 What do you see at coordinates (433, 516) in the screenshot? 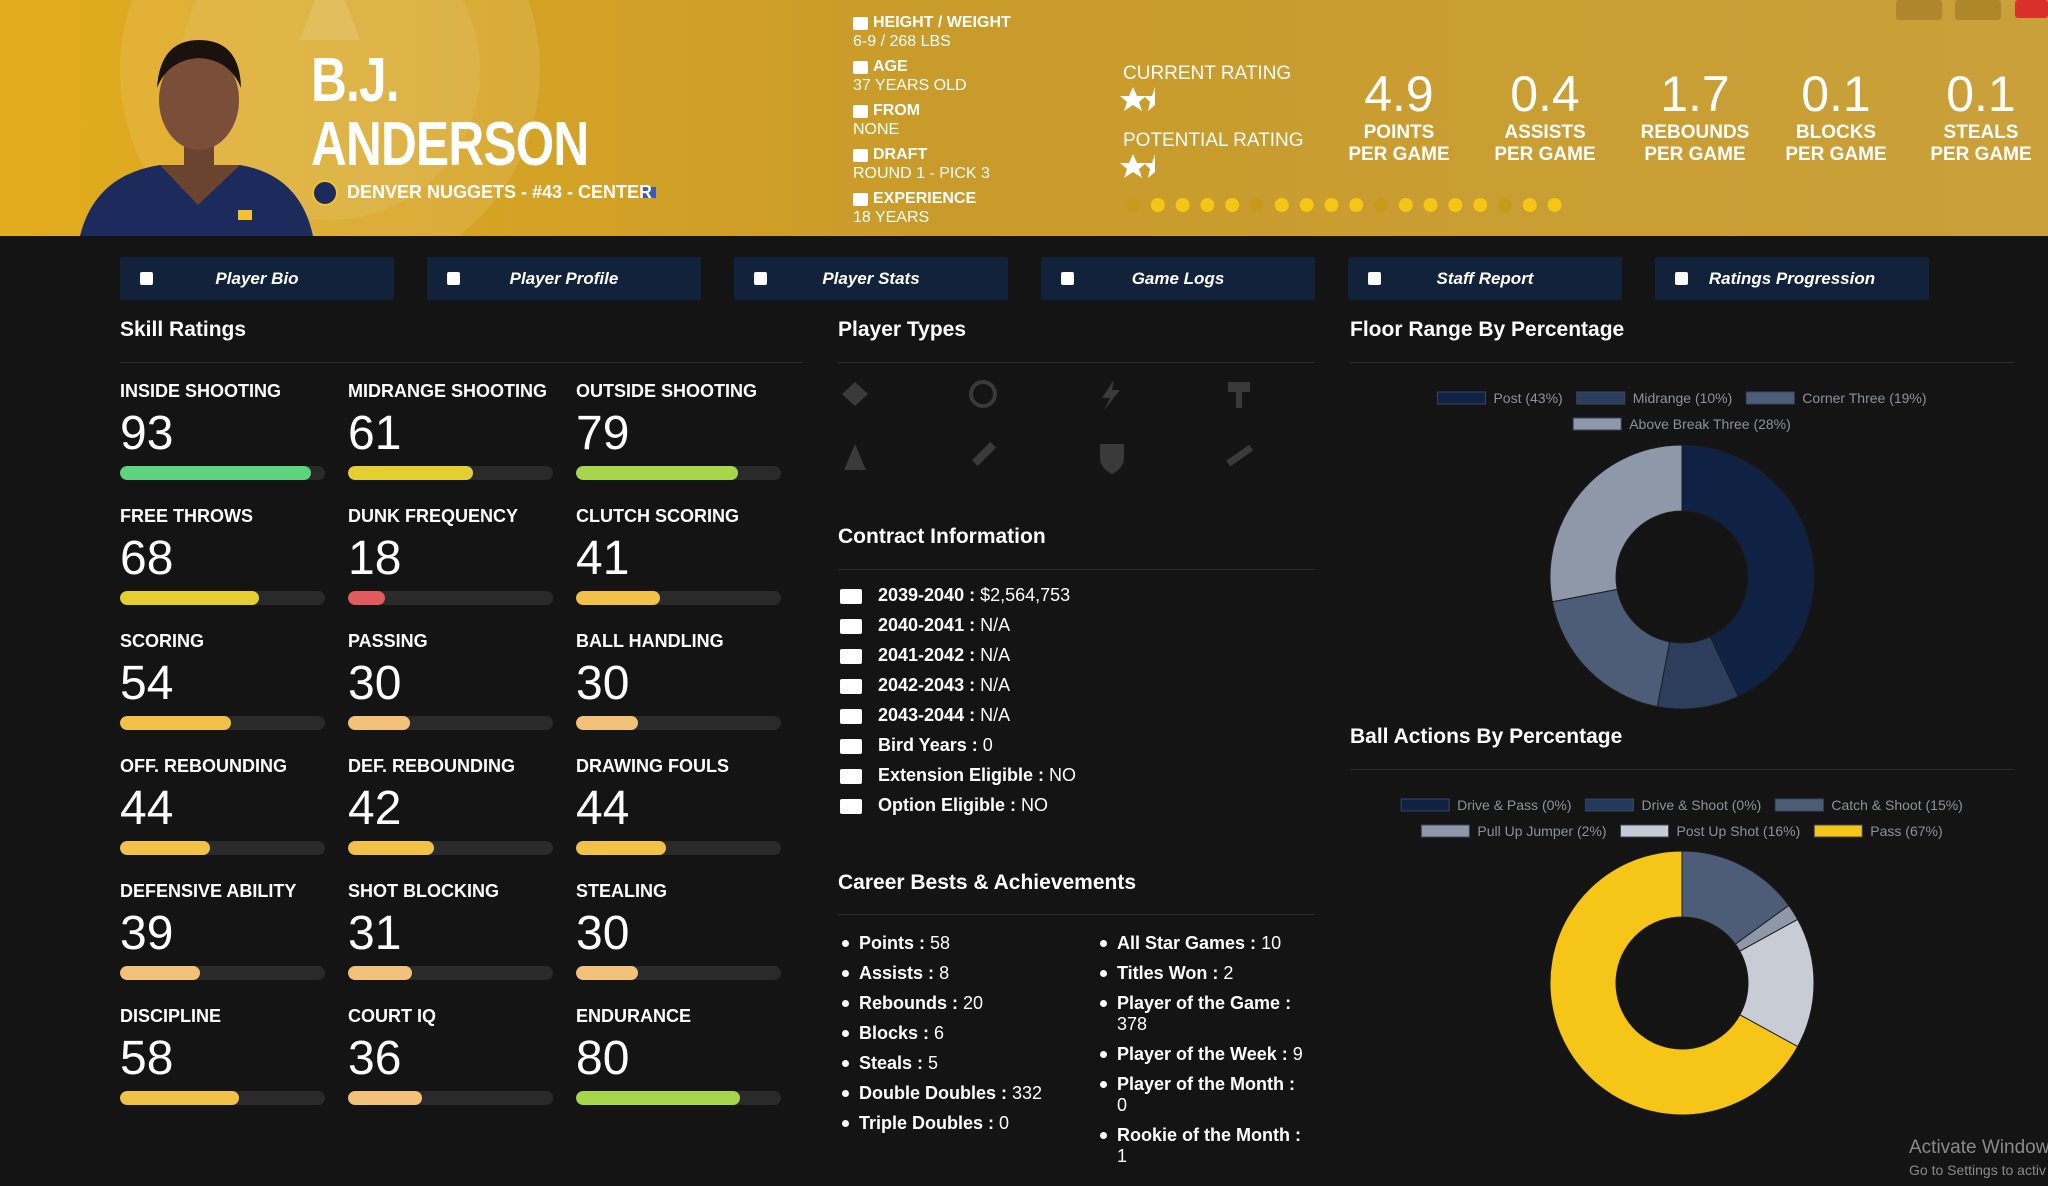
I see `skill-label: DUNK FREQUENCY` at bounding box center [433, 516].